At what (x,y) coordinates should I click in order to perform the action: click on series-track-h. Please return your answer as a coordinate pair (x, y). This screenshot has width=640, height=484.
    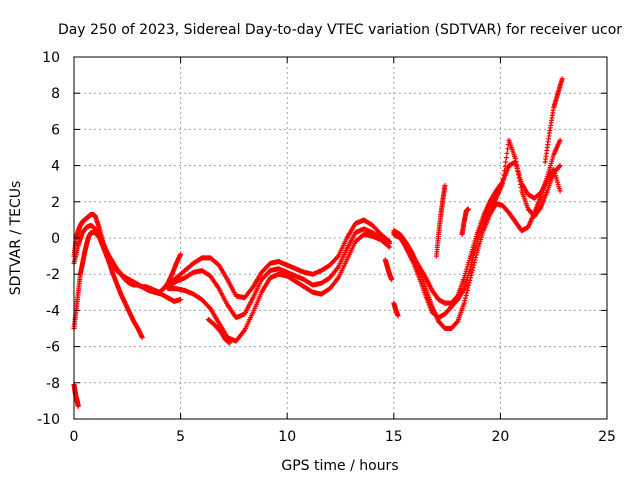
    Looking at the image, I should click on (219, 331).